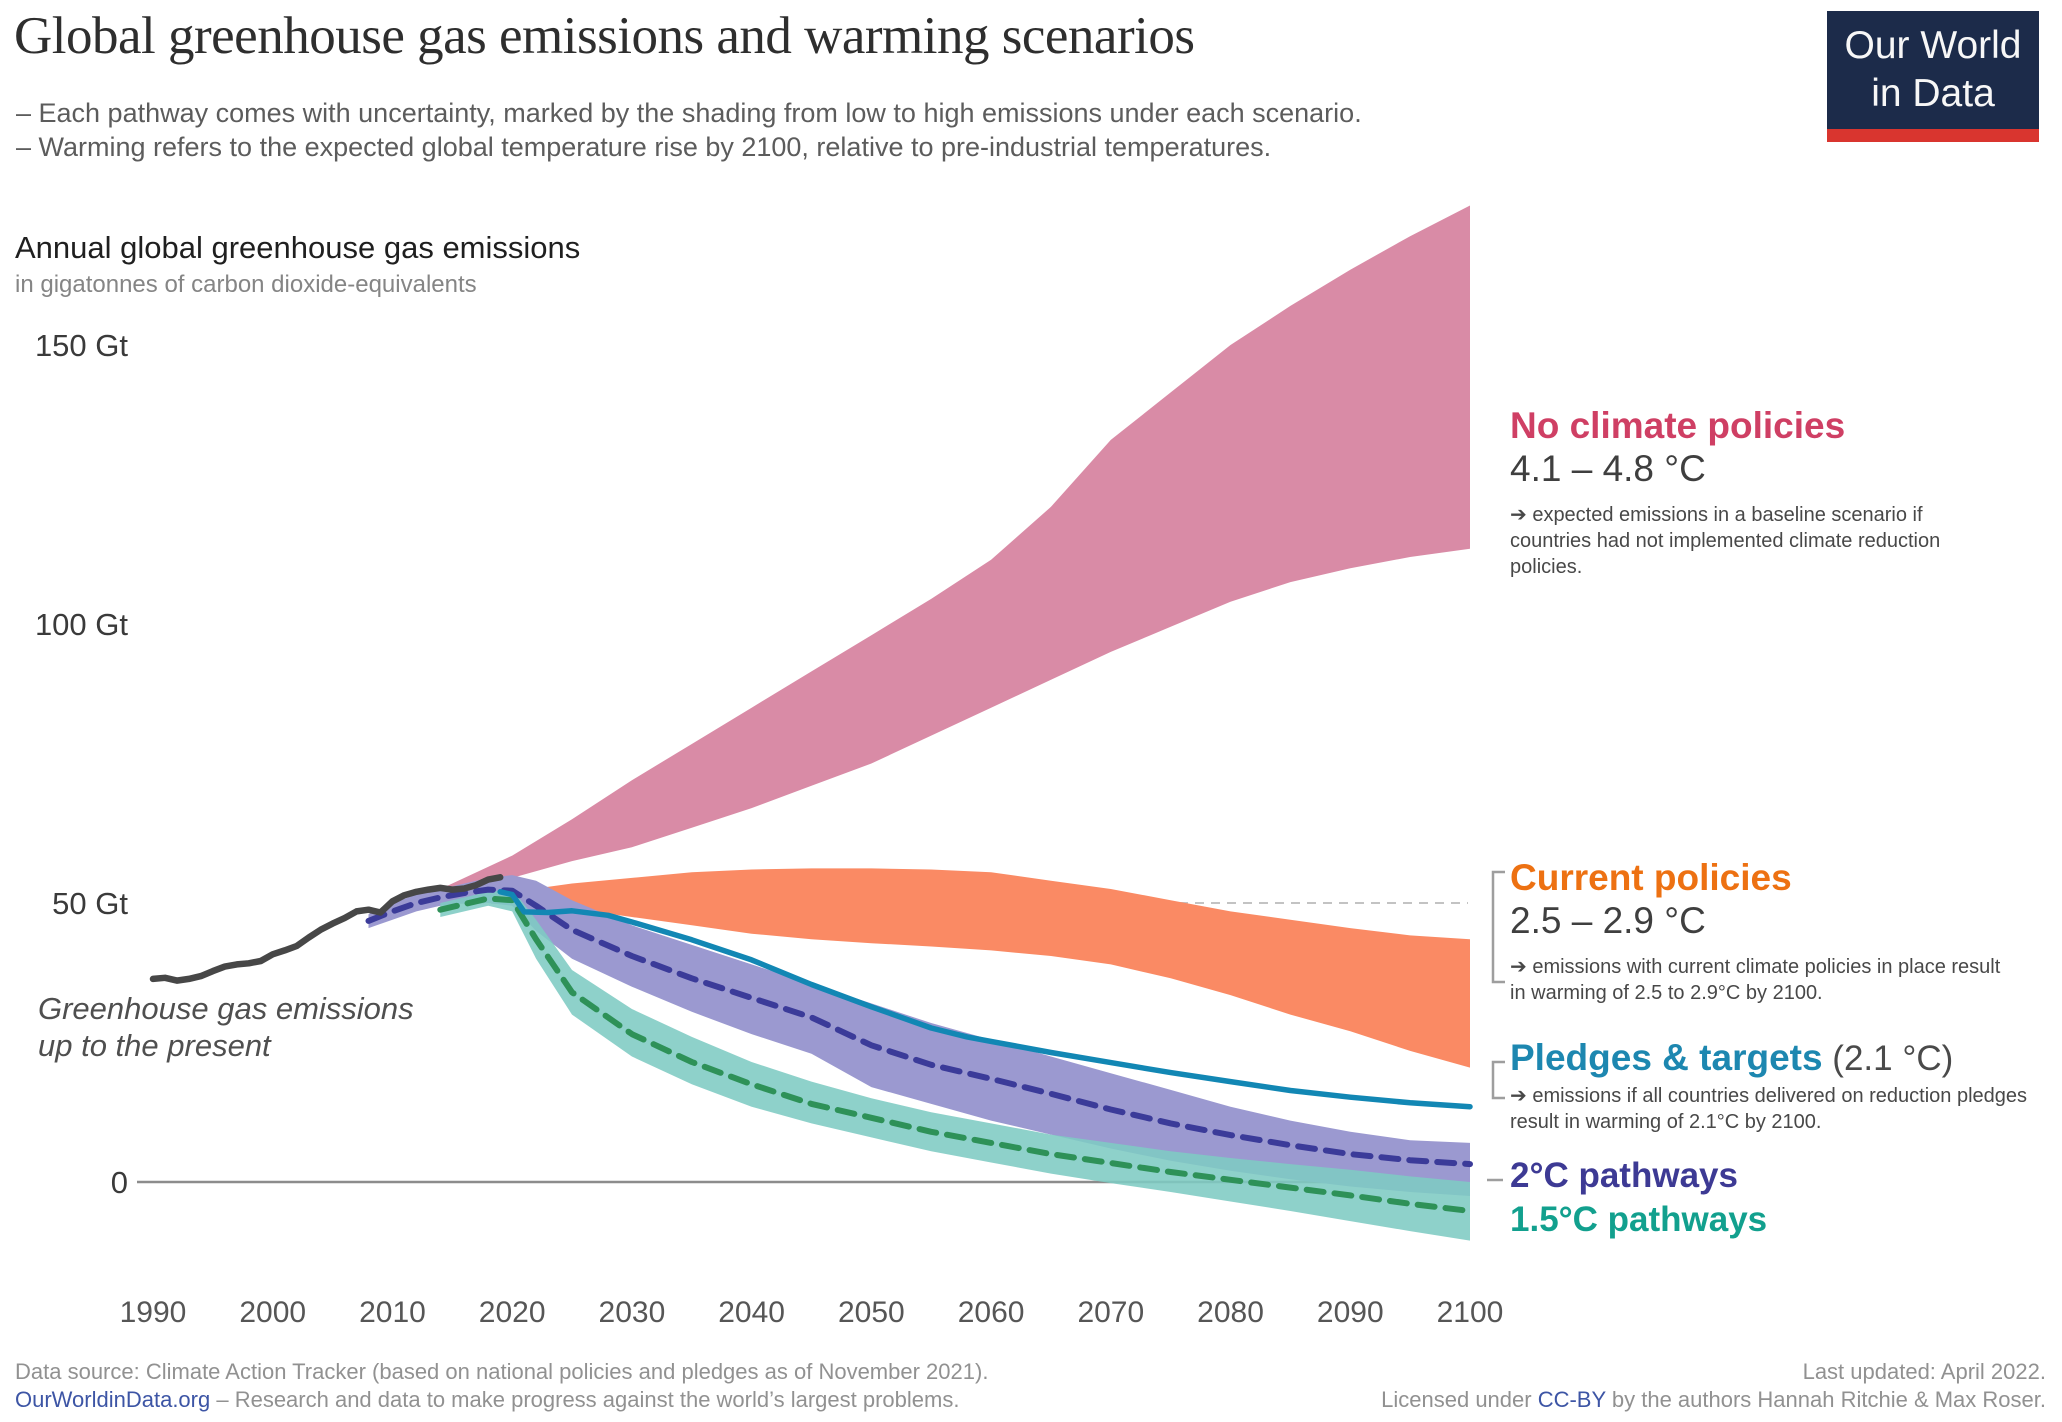  I want to click on pledges-targets-label: Pledges & targets, so click(1666, 1057).